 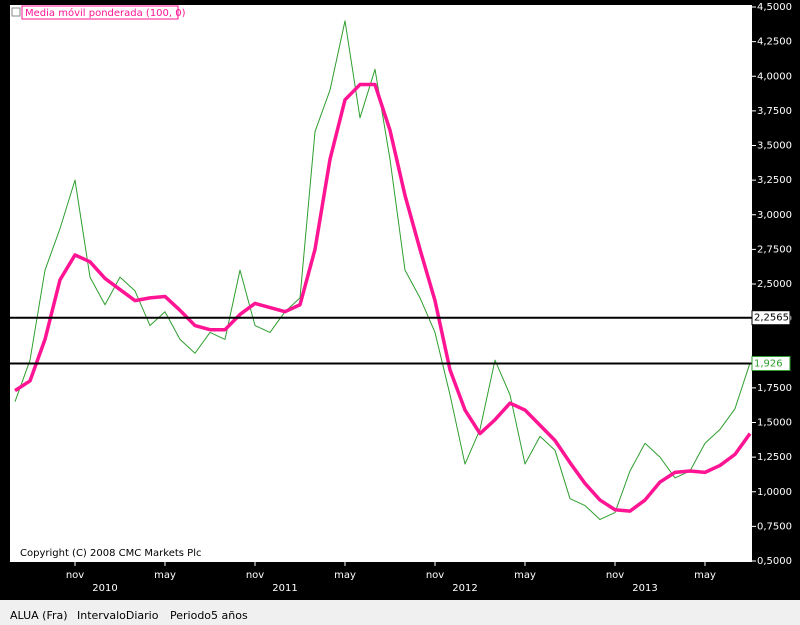 What do you see at coordinates (774, 457) in the screenshot?
I see `y-tick-label: 1,2500` at bounding box center [774, 457].